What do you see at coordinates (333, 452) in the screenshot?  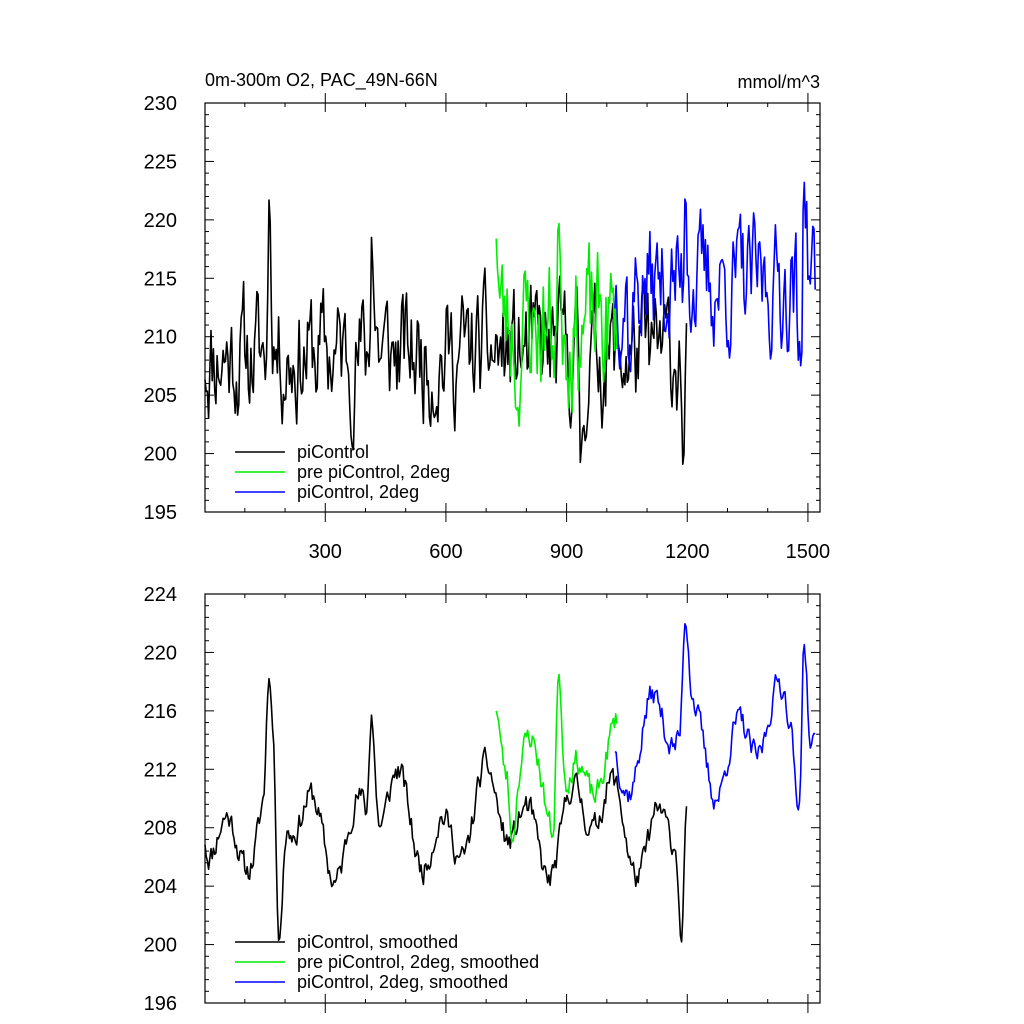 I see `legend-label-0: piControl` at bounding box center [333, 452].